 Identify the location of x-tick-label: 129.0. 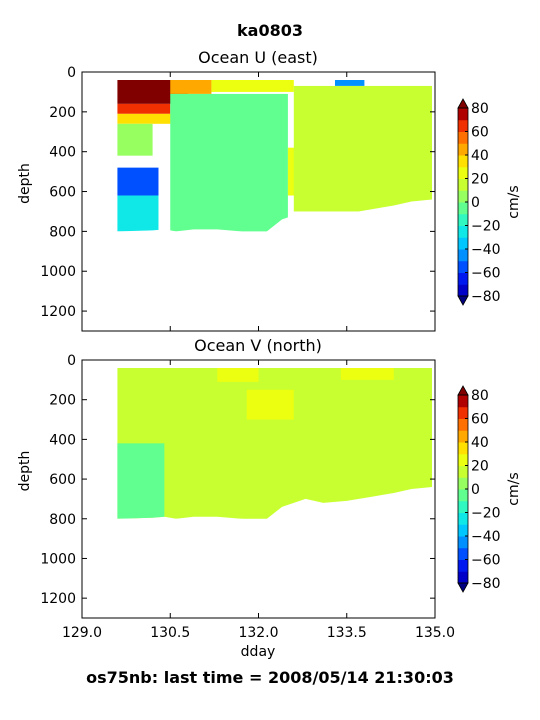
(82, 633).